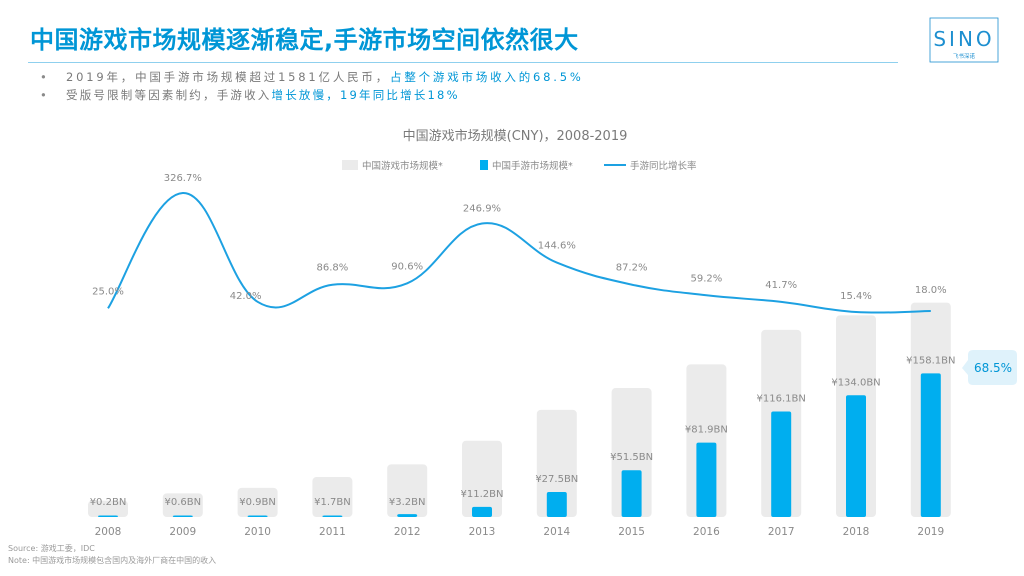  Describe the element at coordinates (856, 296) in the screenshot. I see `line-label: 15.4%` at that location.